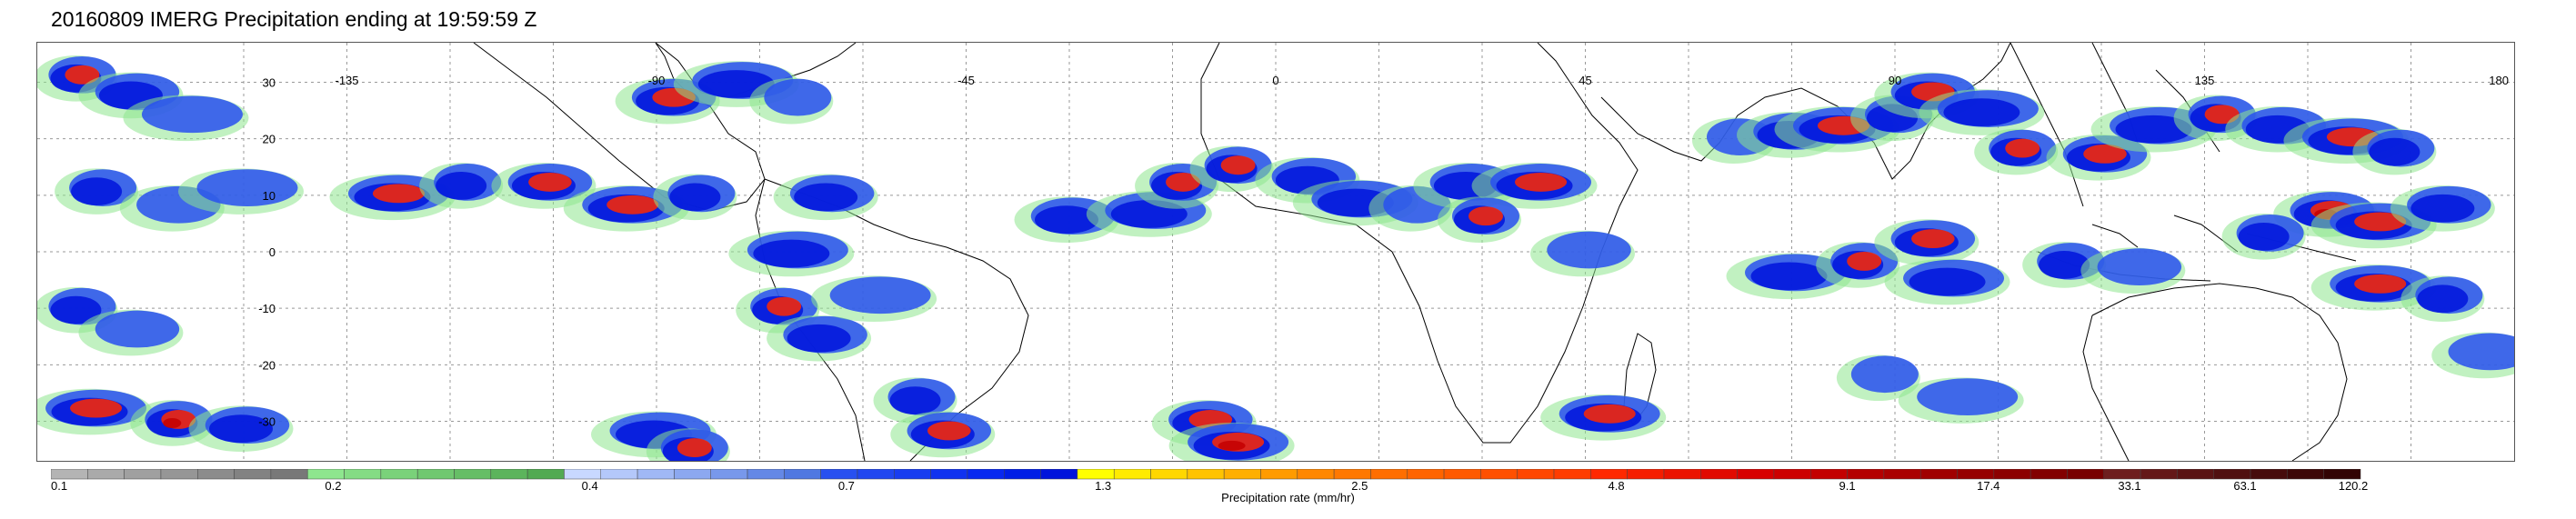 The image size is (2576, 519). What do you see at coordinates (846, 485) in the screenshot?
I see `colorbar-tick-label: 0.7` at bounding box center [846, 485].